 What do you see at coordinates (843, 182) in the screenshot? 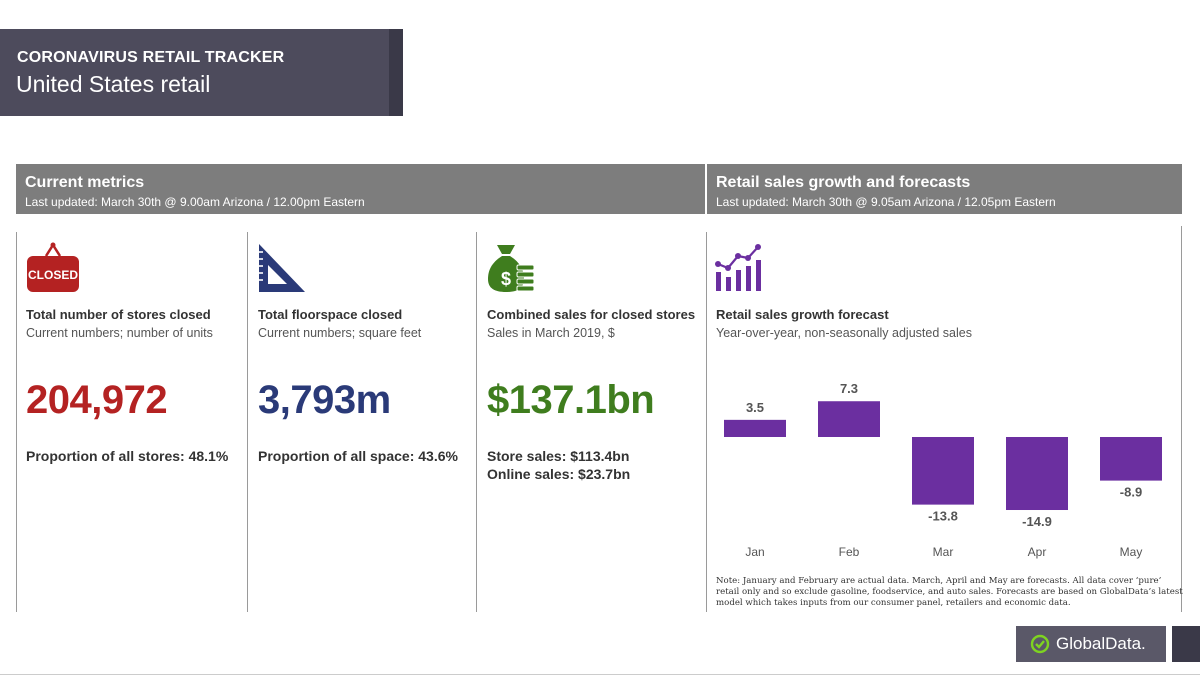
I see `forecast-title: Retail sales growth and forecasts` at bounding box center [843, 182].